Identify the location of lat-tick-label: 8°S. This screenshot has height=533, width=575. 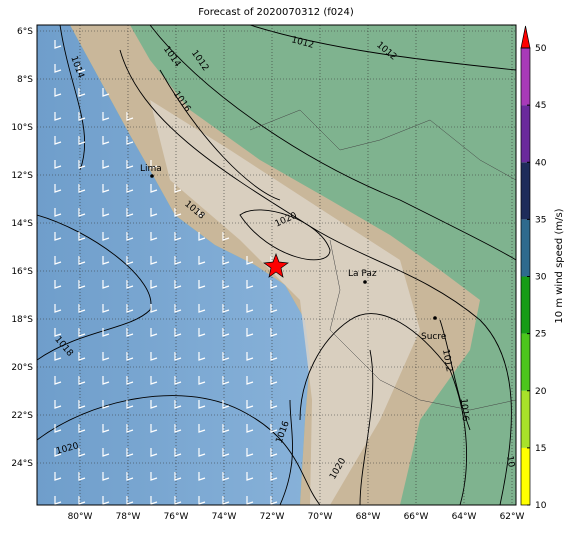
(25, 80).